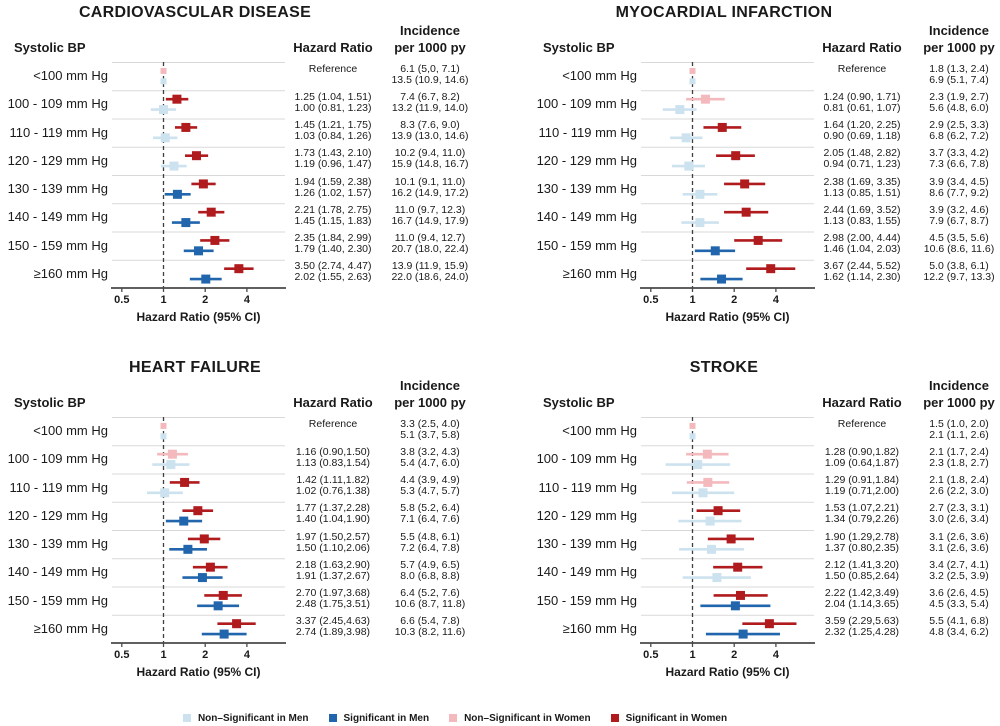  Describe the element at coordinates (959, 604) in the screenshot. I see `incidence-men: 4.5 (3.3, 5.4)` at that location.